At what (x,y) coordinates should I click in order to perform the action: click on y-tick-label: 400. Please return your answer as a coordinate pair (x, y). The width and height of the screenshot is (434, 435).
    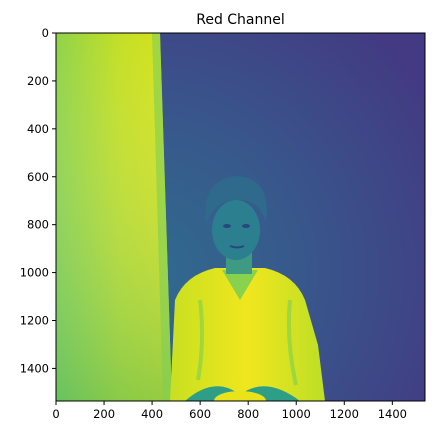
    Looking at the image, I should click on (38, 129).